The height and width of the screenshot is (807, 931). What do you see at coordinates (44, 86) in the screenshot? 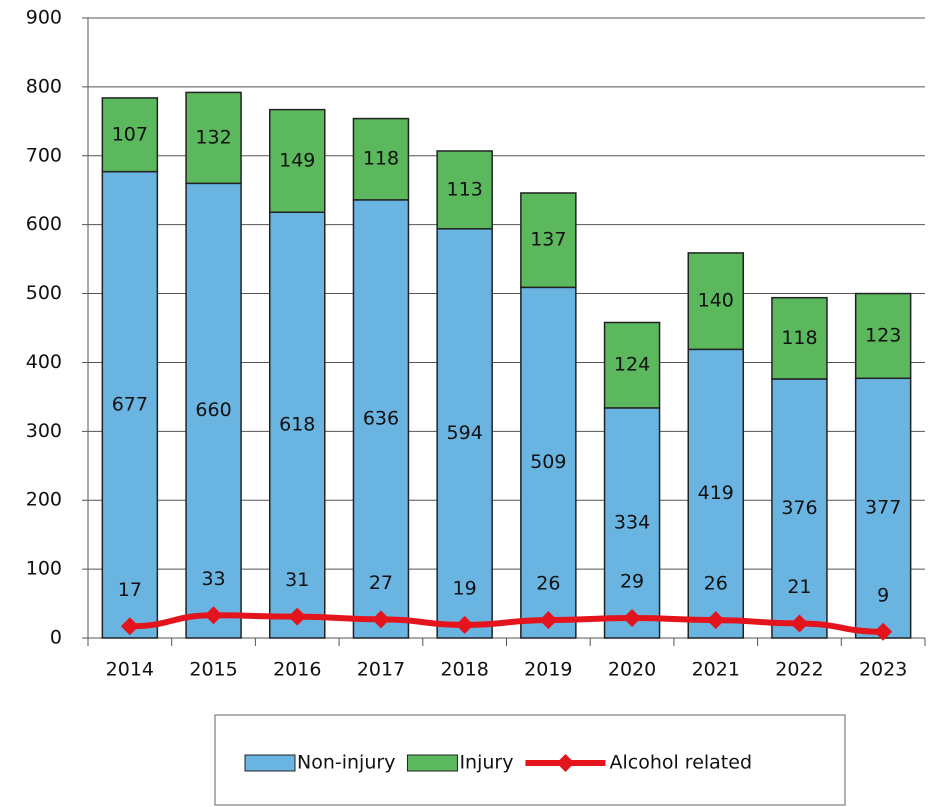
I see `y-tick-label: 800` at bounding box center [44, 86].